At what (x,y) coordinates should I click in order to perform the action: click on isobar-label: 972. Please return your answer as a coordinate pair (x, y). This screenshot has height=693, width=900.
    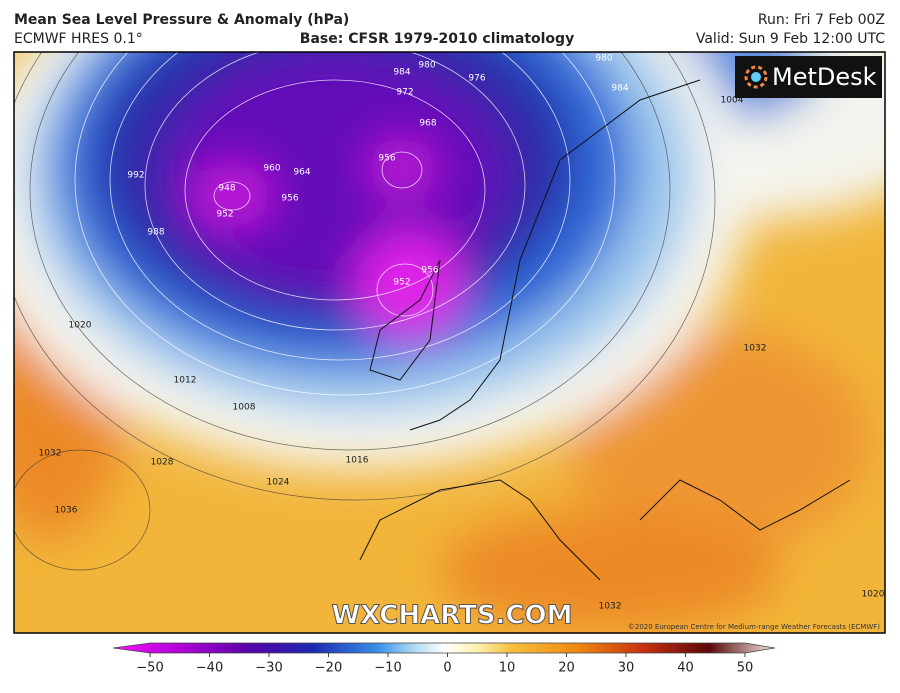
    Looking at the image, I should click on (404, 93).